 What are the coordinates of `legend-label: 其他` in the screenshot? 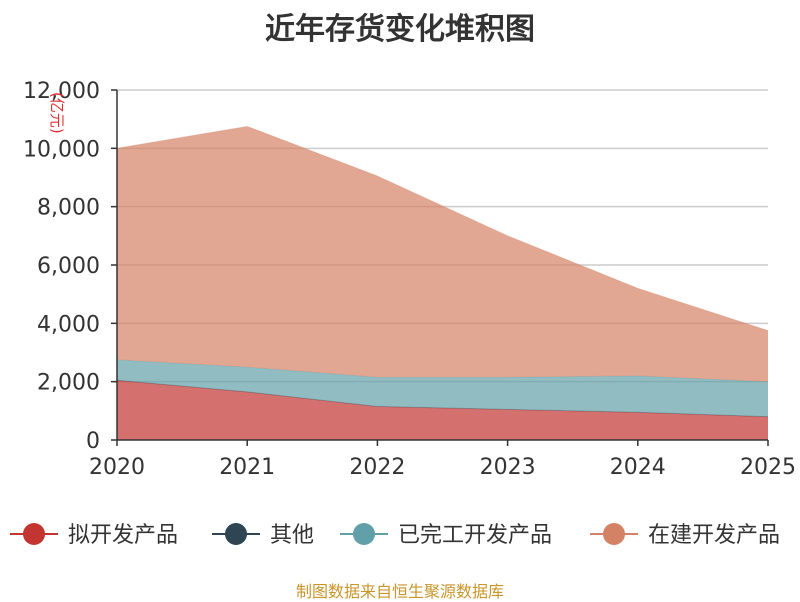 It's located at (292, 535).